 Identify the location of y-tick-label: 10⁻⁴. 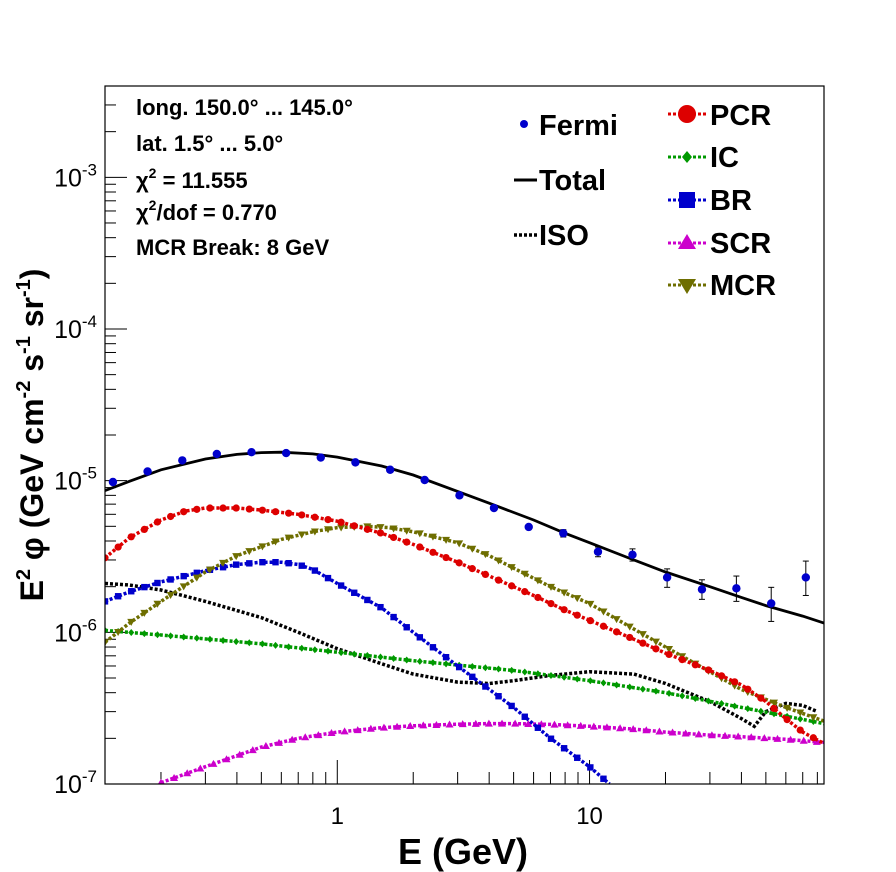
(75, 328).